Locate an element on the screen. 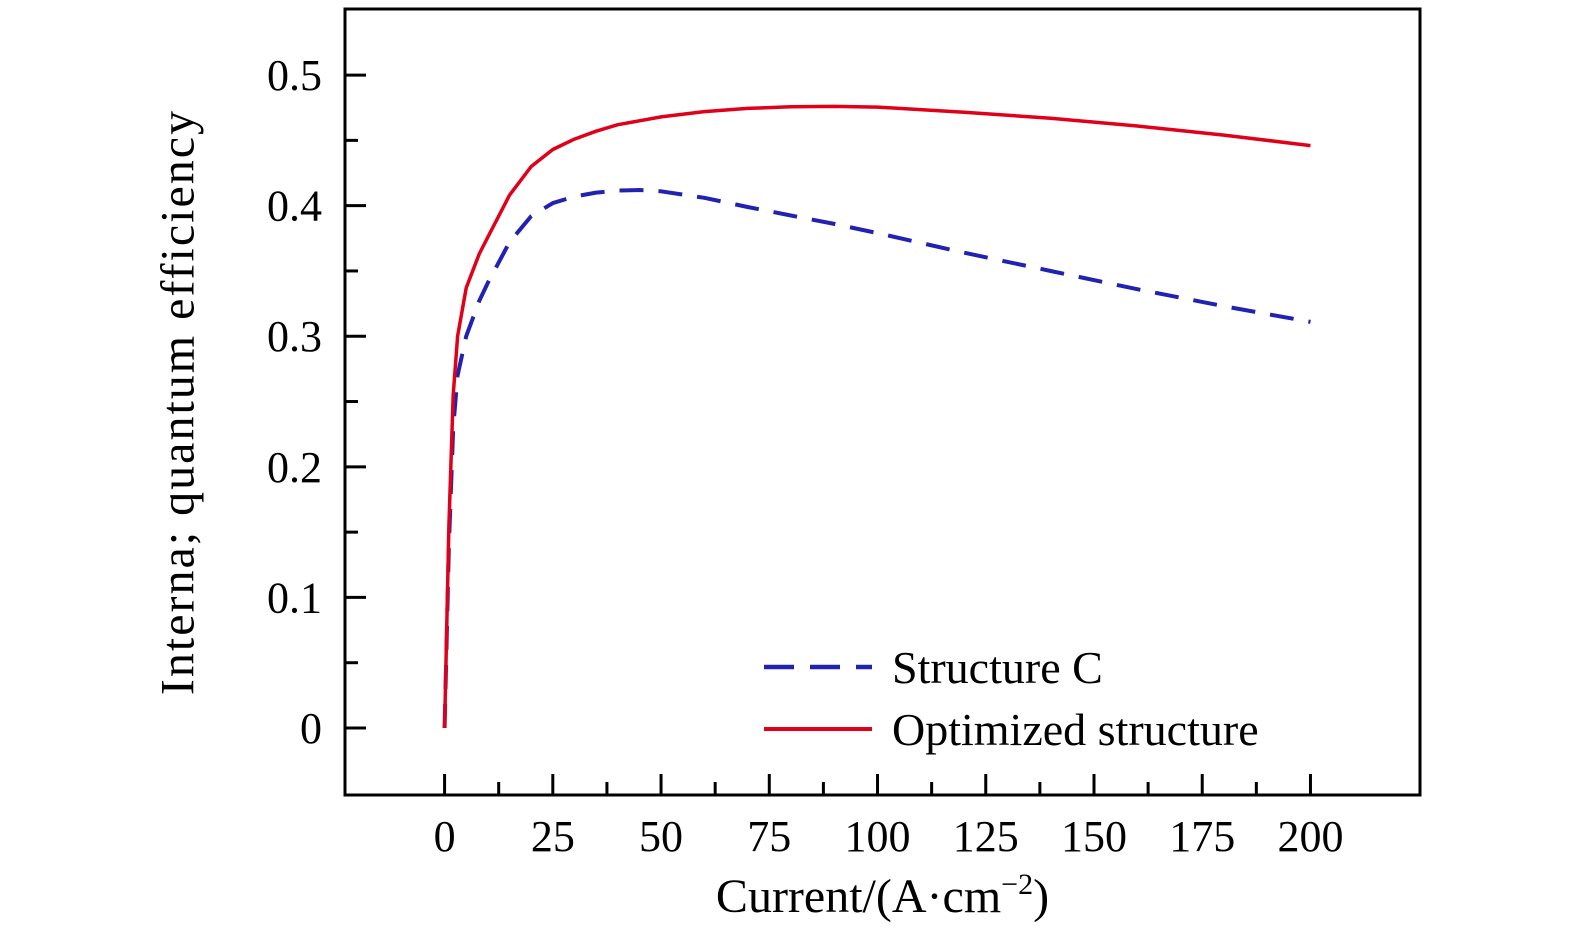 This screenshot has width=1575, height=945. y-tick-label: 0.4 is located at coordinates (294, 206).